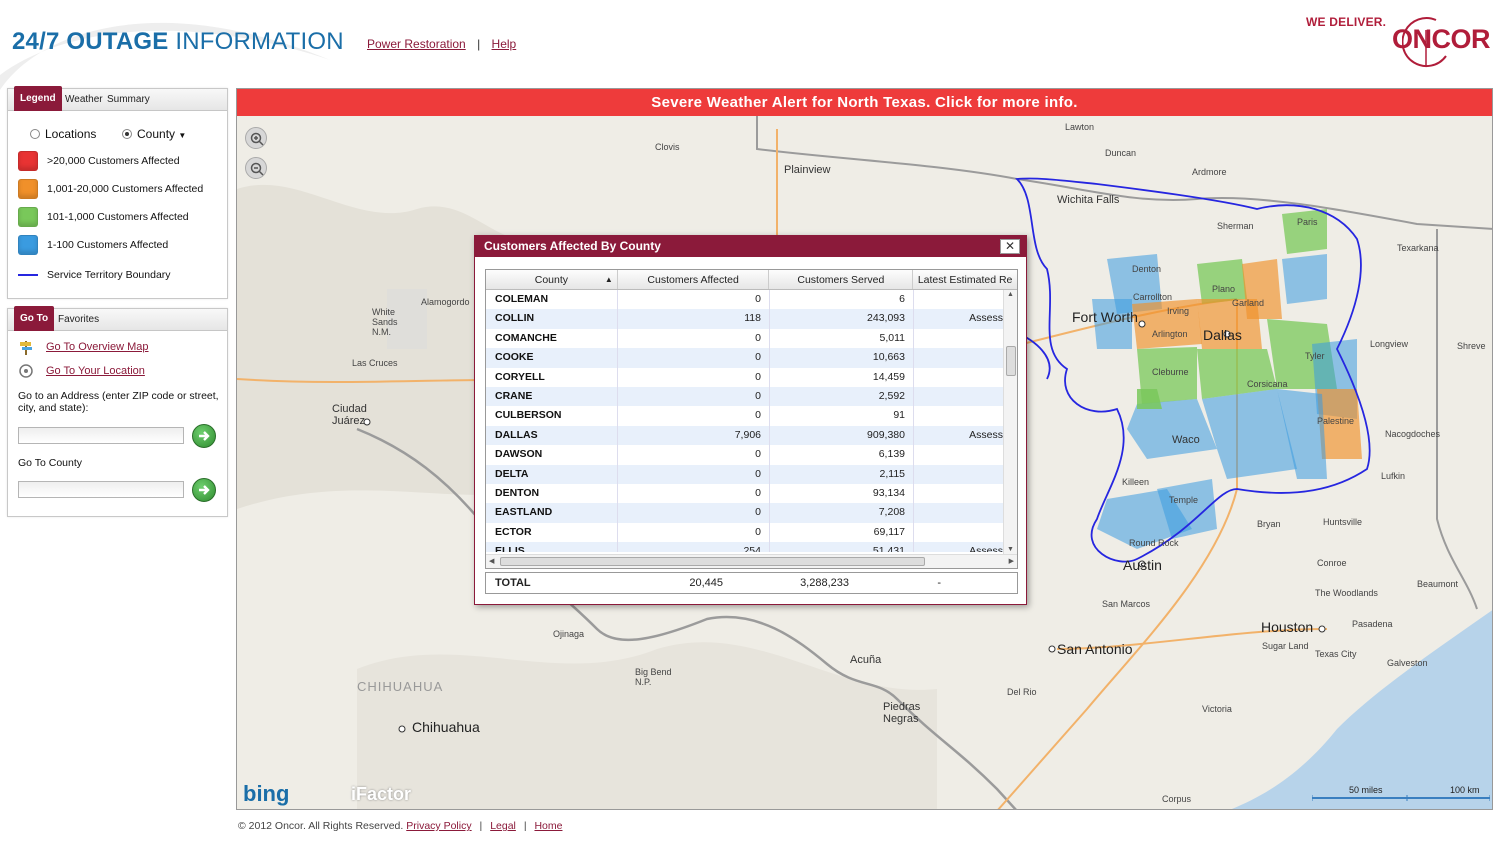  What do you see at coordinates (1170, 334) in the screenshot?
I see `map-label: Arlington` at bounding box center [1170, 334].